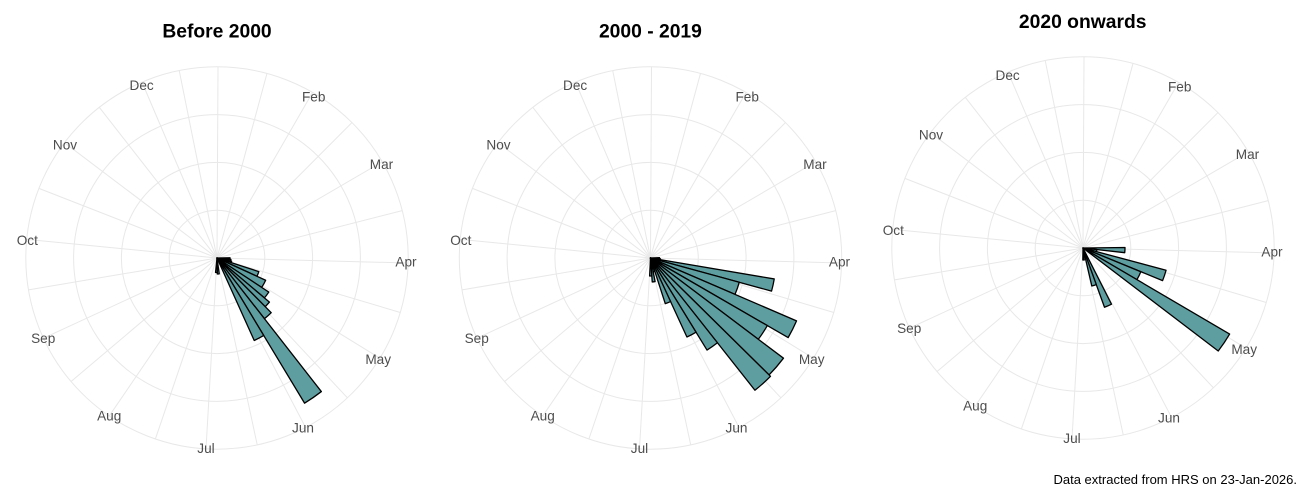  Describe the element at coordinates (650, 32) in the screenshot. I see `svg-text: 2000 - 2019` at that location.